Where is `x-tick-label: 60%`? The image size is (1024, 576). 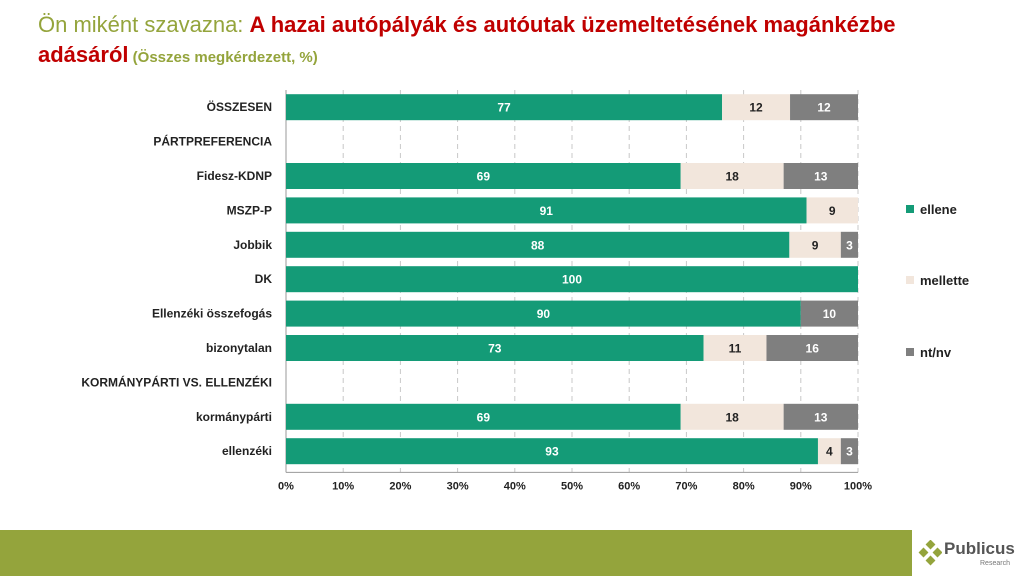 x-tick-label: 60% is located at coordinates (629, 486).